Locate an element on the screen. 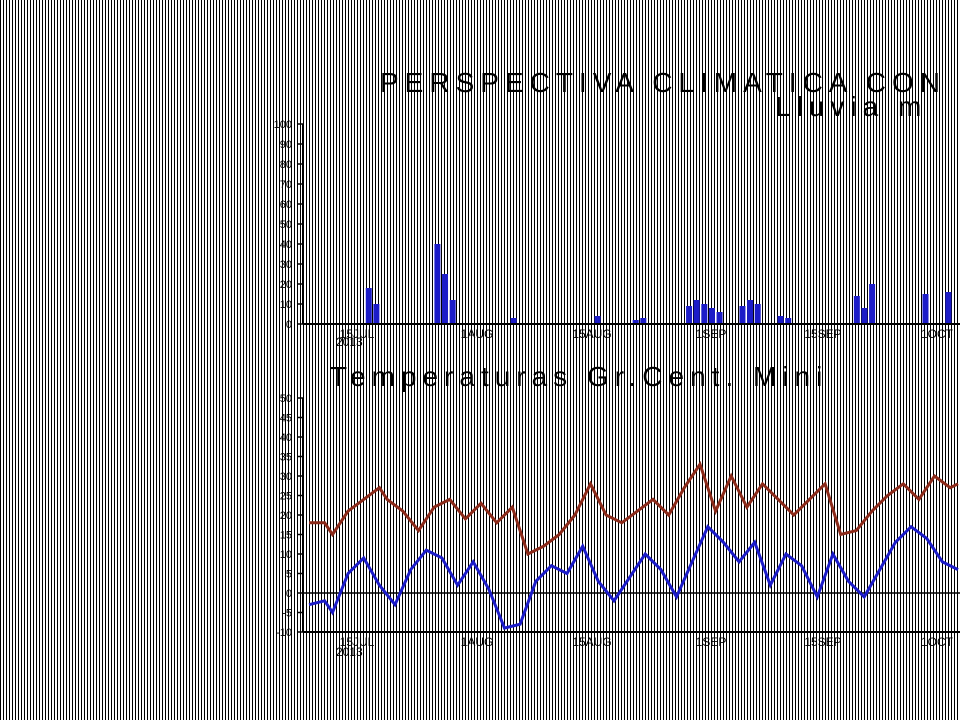 This screenshot has height=720, width=960. tmax-series-line is located at coordinates (634, 508).